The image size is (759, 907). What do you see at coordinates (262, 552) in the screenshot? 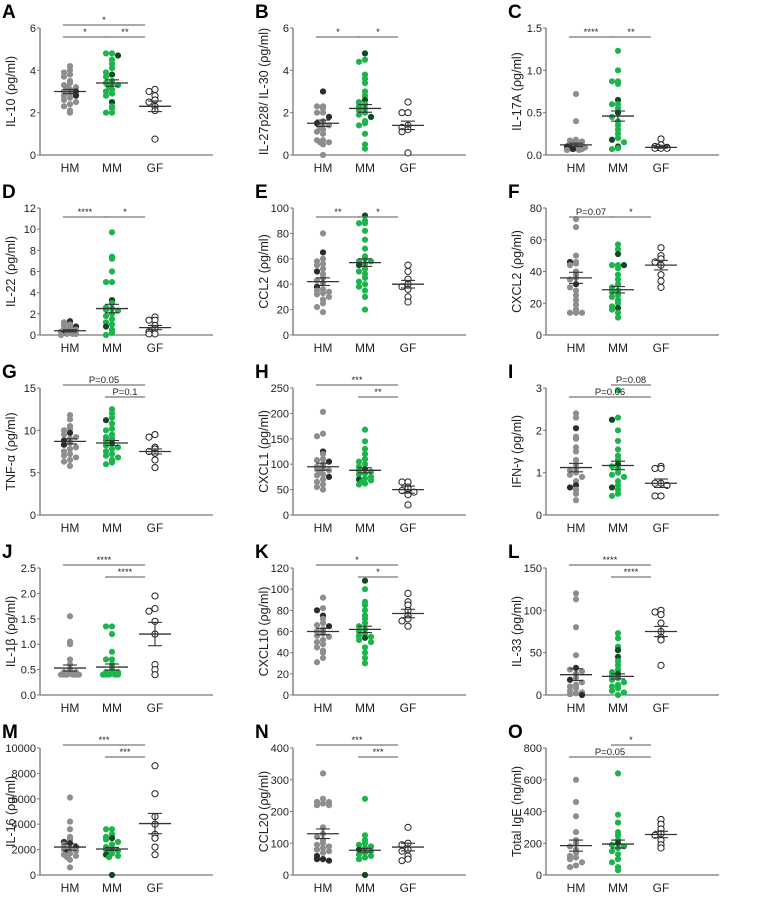
I see `panel-letter: K` at bounding box center [262, 552].